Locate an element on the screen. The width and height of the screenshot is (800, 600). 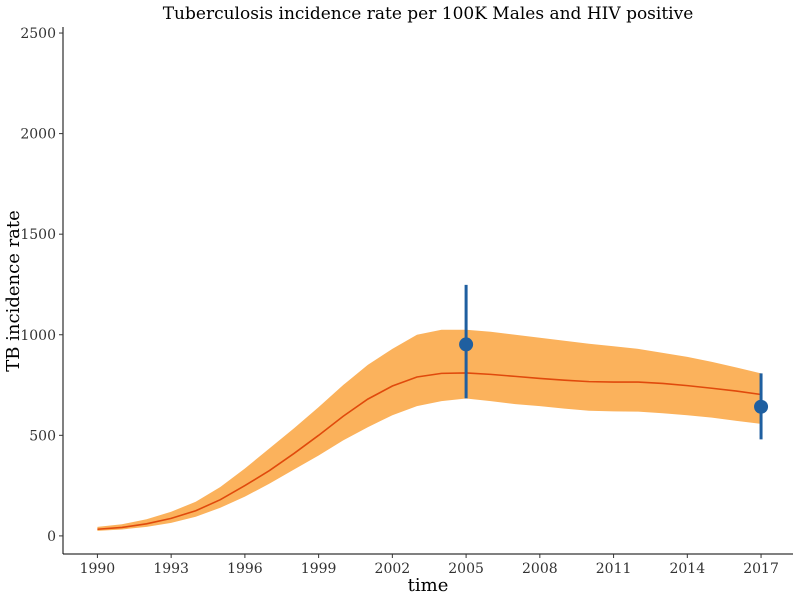
x-tick-label: 2011 is located at coordinates (614, 569).